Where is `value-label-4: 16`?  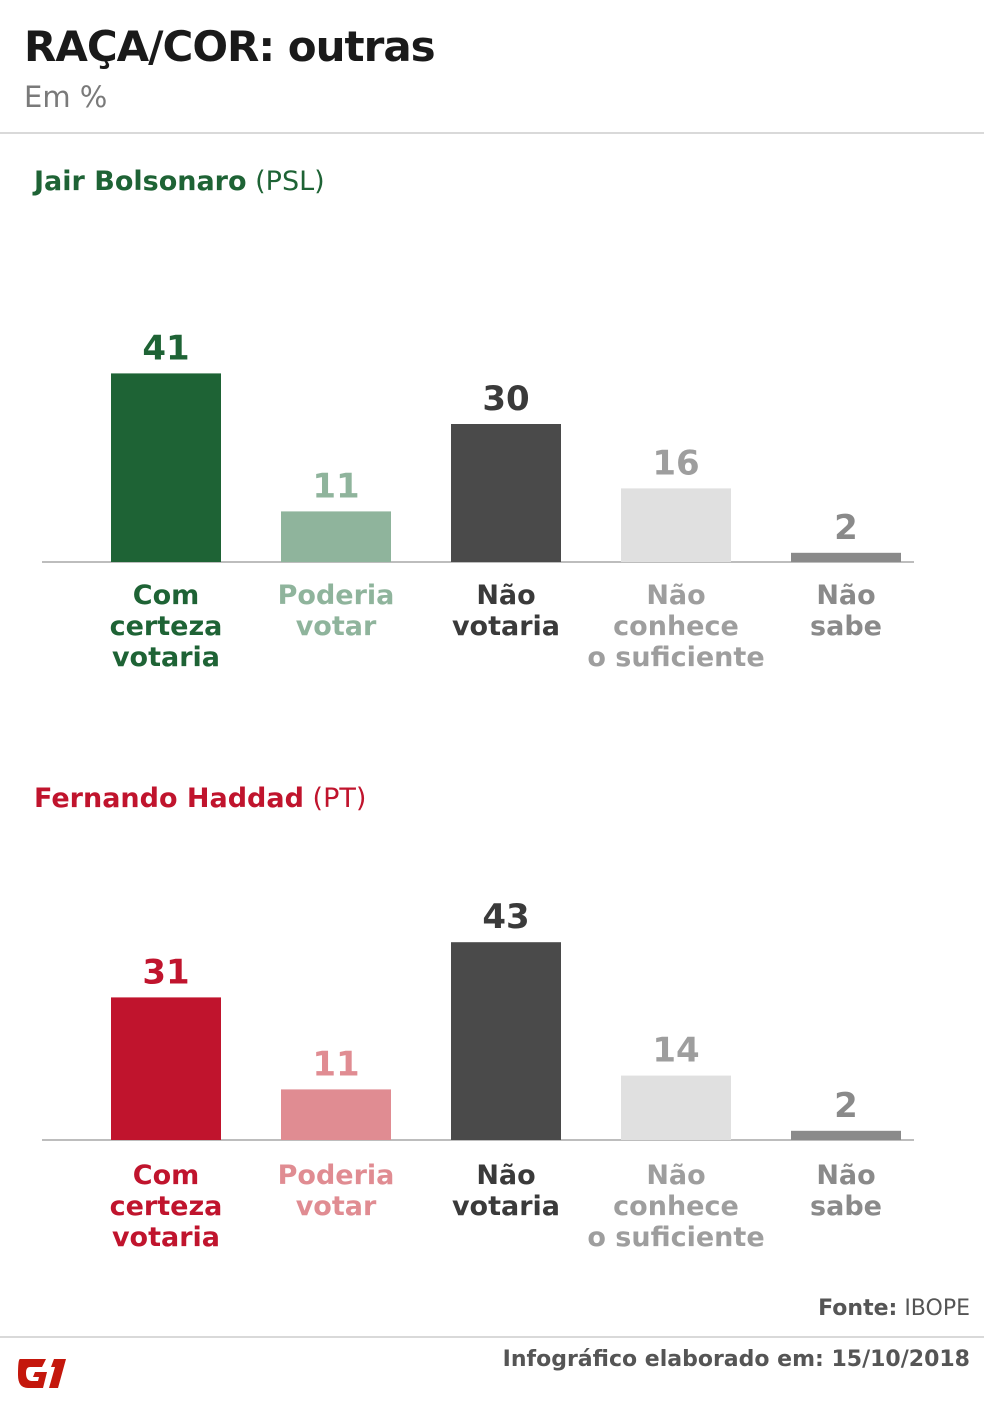 value-label-4: 16 is located at coordinates (675, 463).